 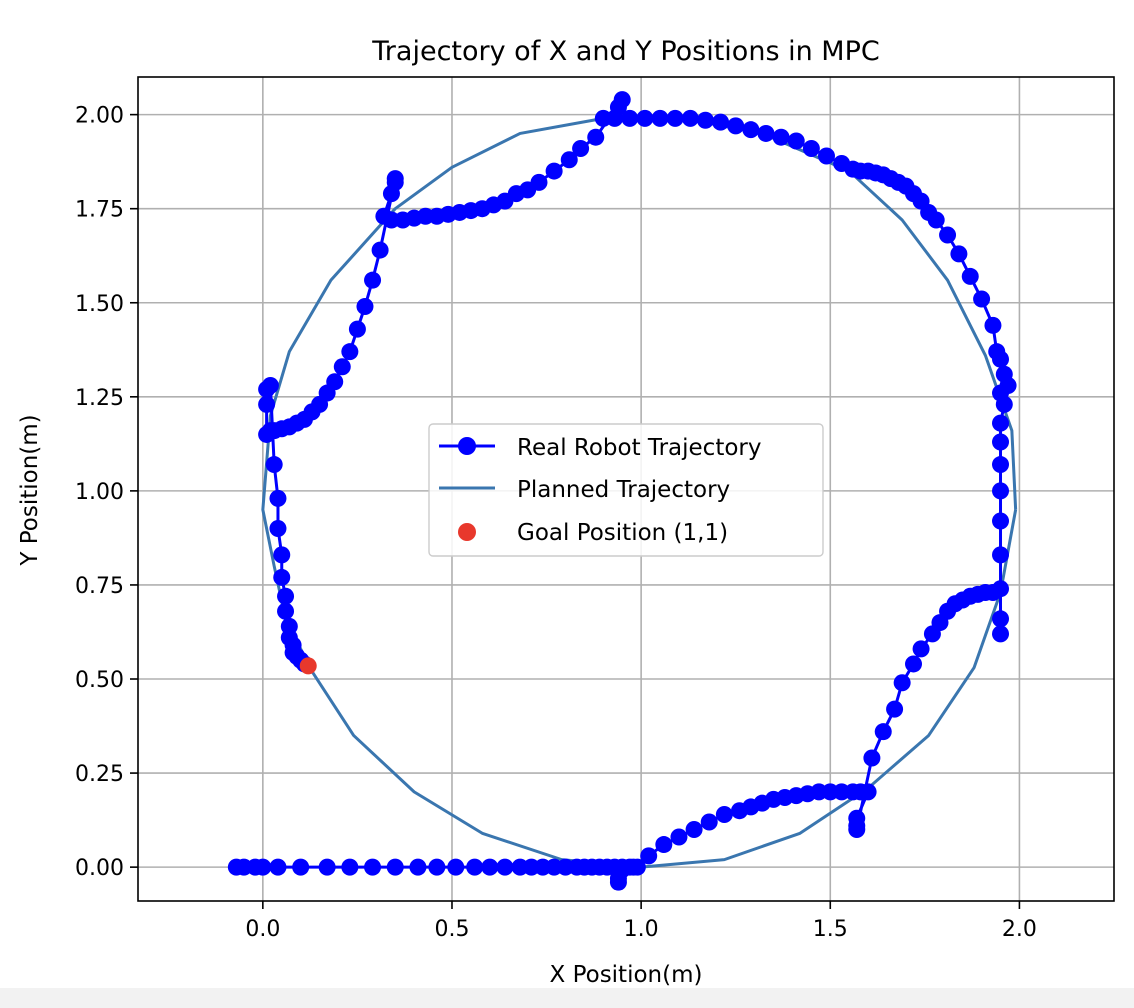 What do you see at coordinates (99, 868) in the screenshot?
I see `y-tick-label: 0.00` at bounding box center [99, 868].